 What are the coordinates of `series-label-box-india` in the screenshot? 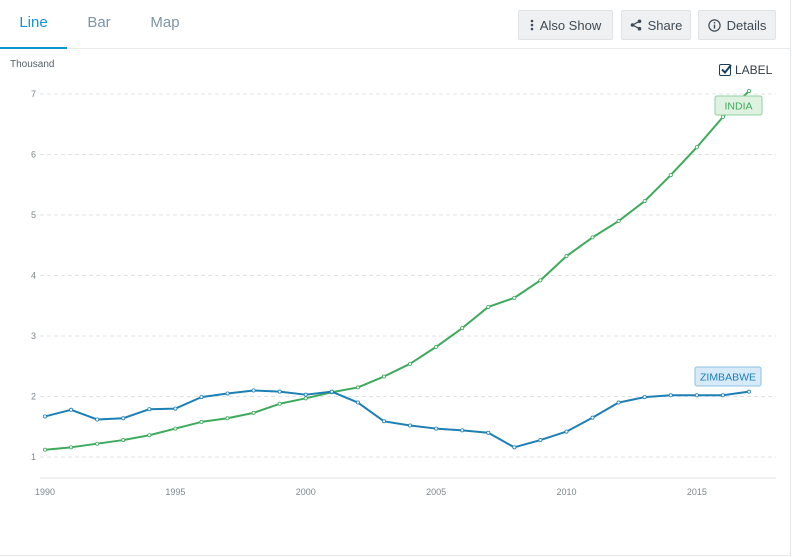 It's located at (738, 105).